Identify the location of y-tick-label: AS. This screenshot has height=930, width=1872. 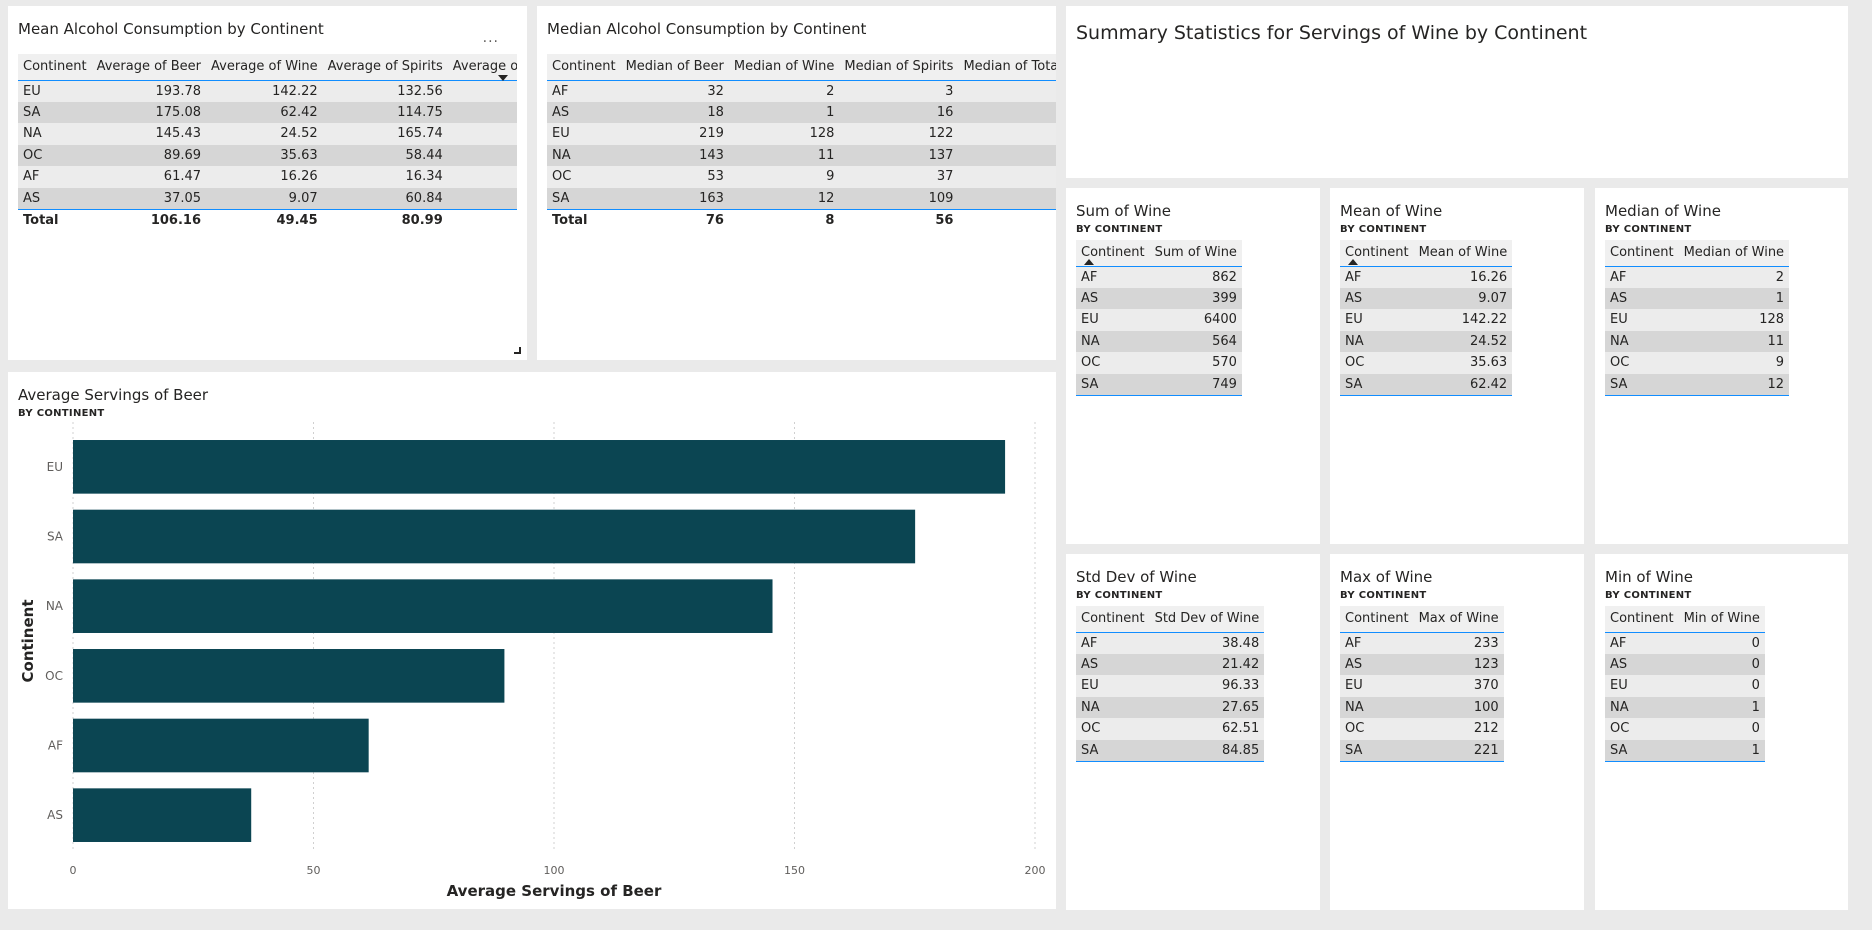
(55, 815).